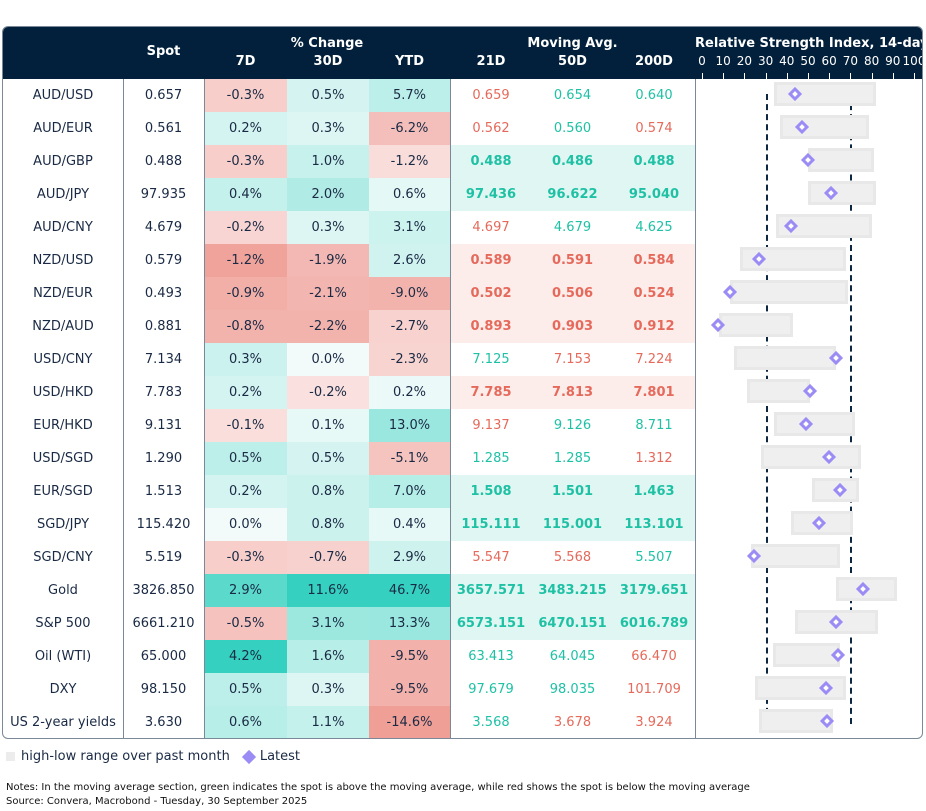 The width and height of the screenshot is (926, 811). Describe the element at coordinates (245, 161) in the screenshot. I see `cell-d7: -0.3%` at that location.